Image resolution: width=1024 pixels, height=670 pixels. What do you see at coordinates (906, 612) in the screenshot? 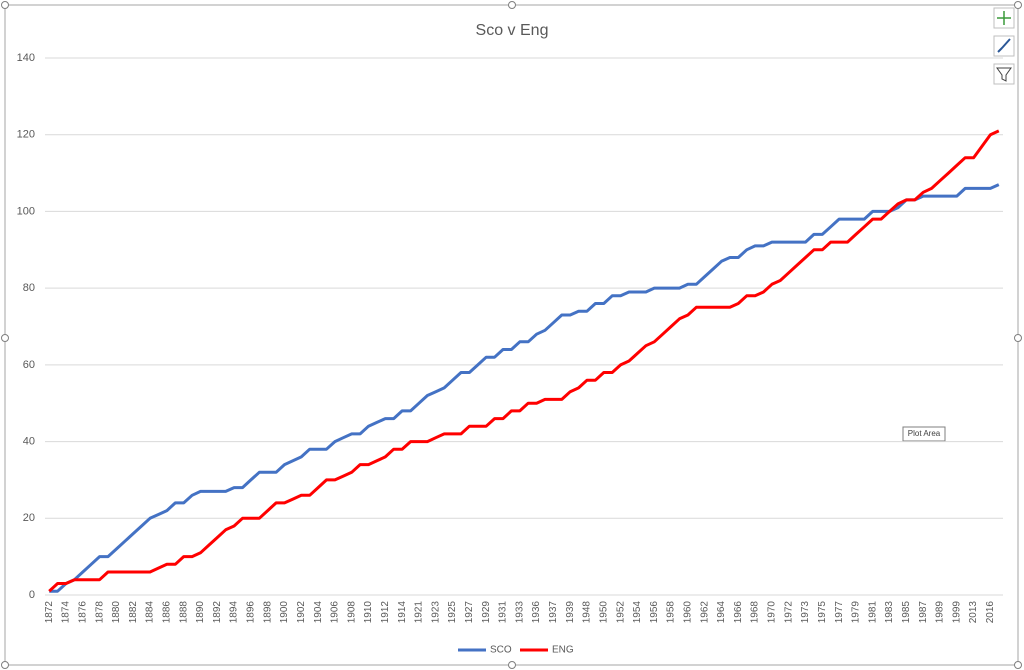
I see `x-tick-label: 1985` at bounding box center [906, 612].